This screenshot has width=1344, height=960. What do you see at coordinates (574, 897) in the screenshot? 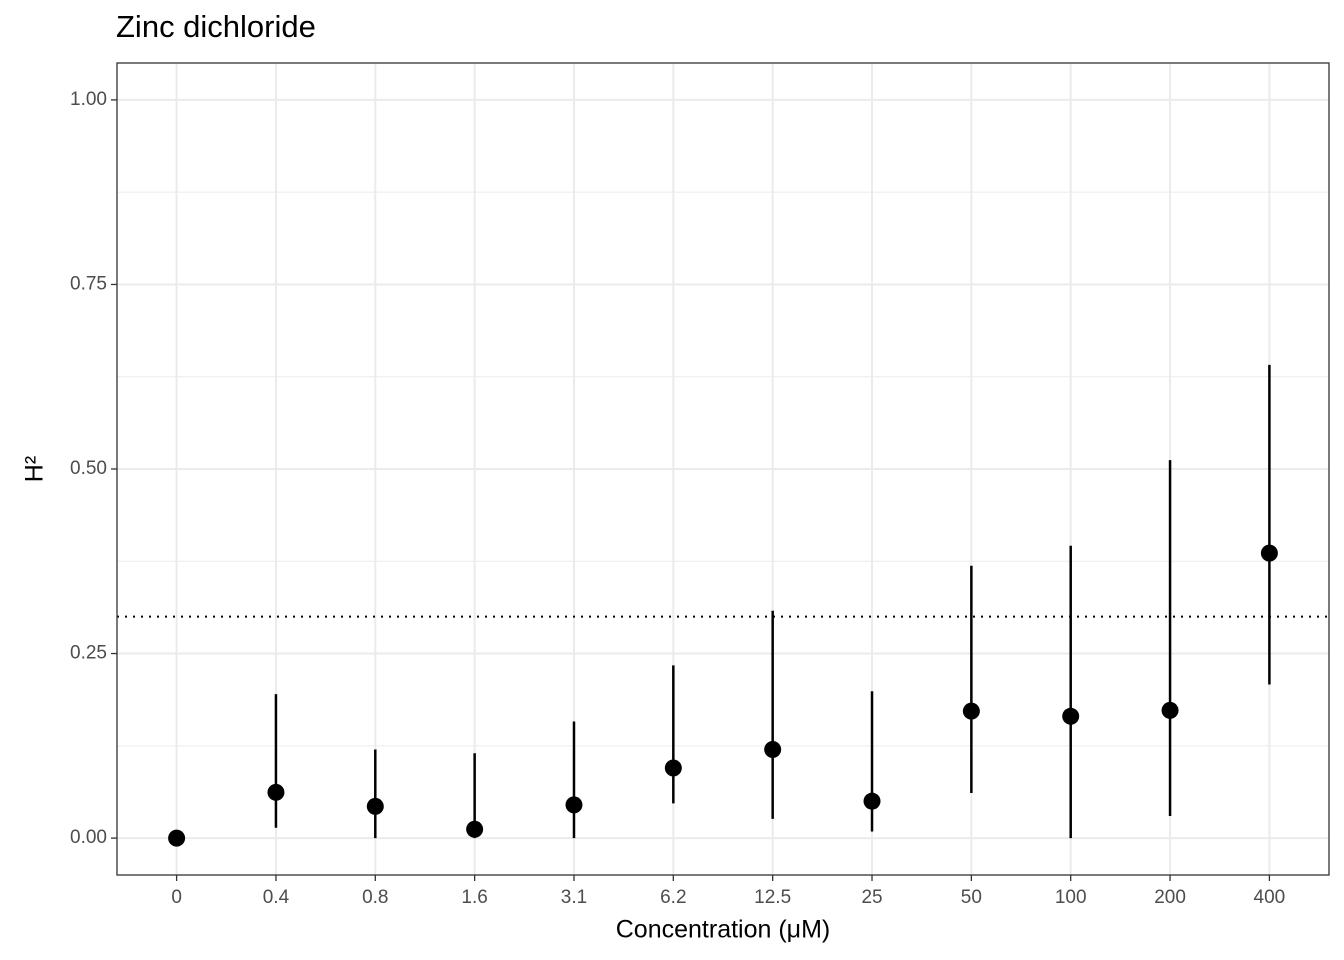
I see `x-tick-label: 3.1` at bounding box center [574, 897].